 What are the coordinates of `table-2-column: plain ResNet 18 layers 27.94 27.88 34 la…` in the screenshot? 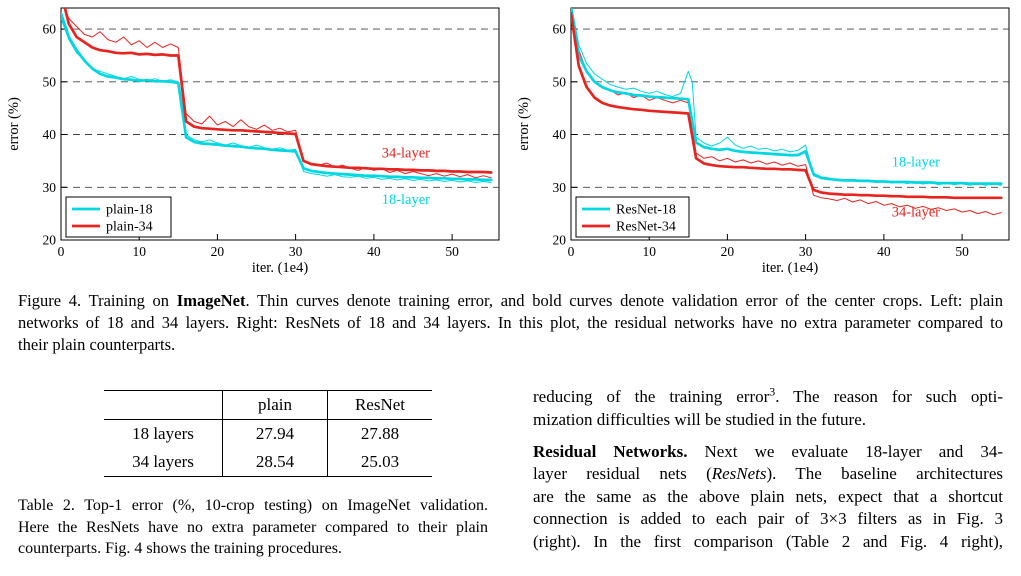 It's located at (261, 472).